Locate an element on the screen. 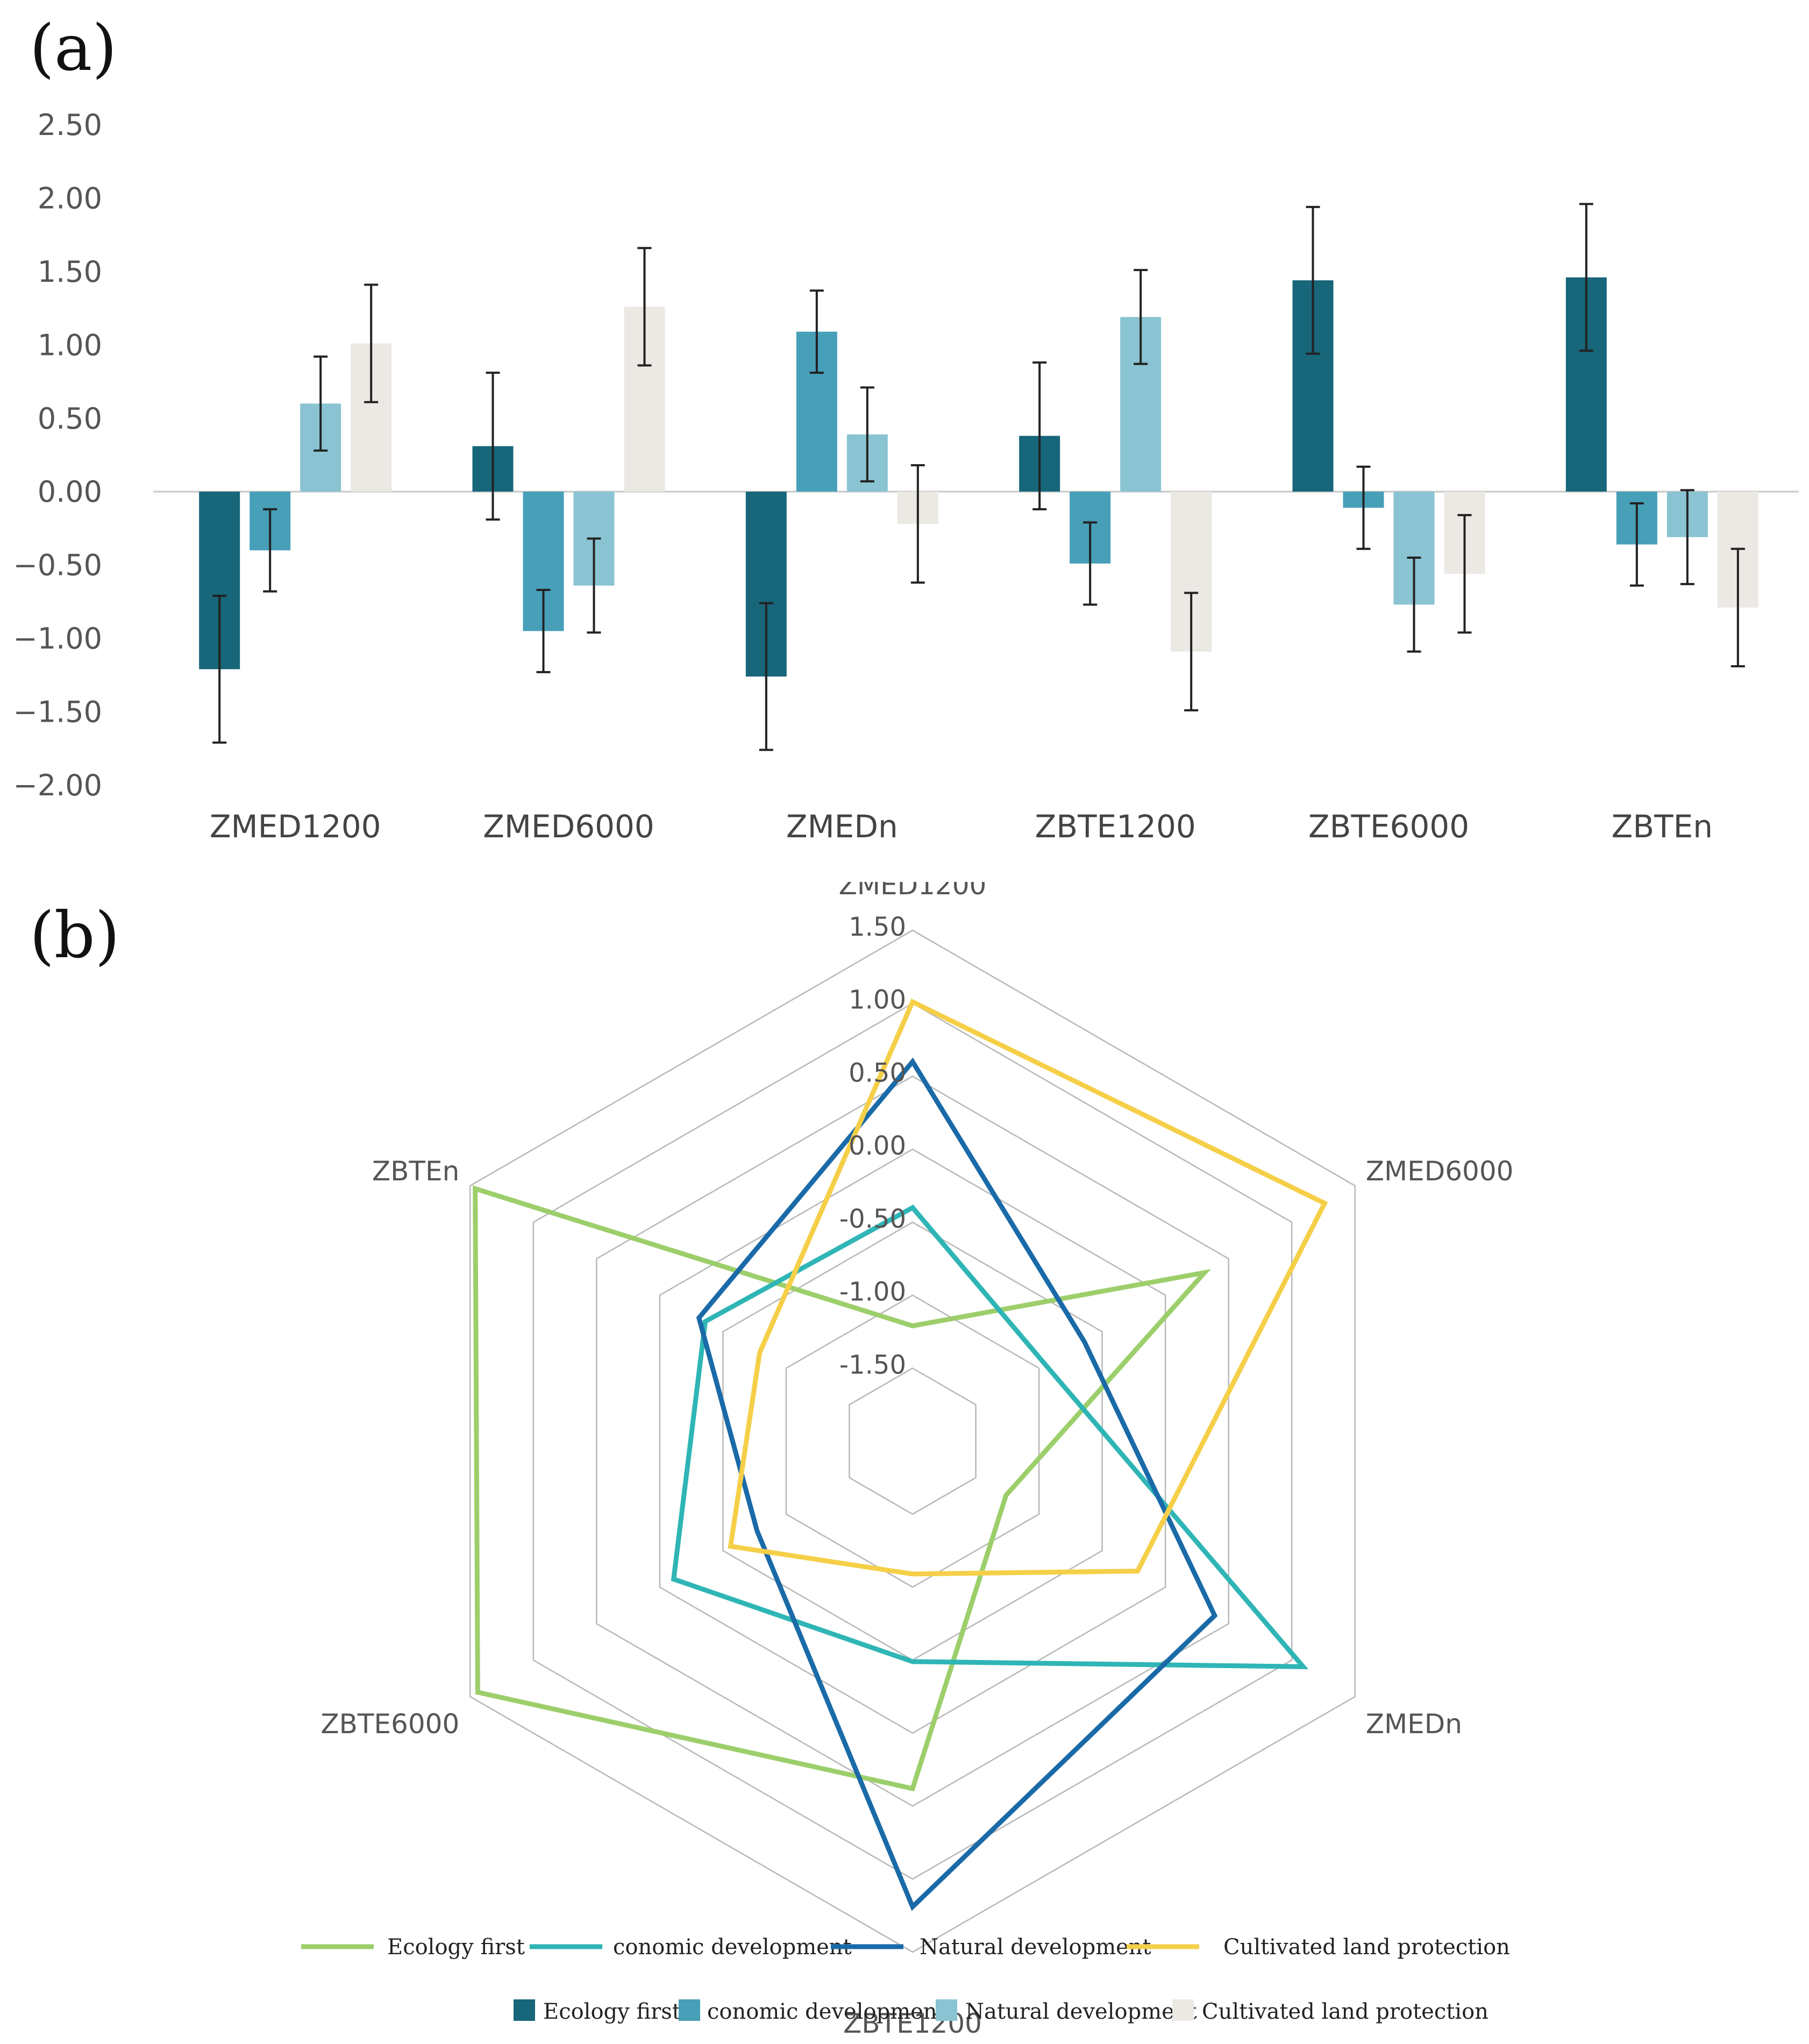  panel-a-label: (a) is located at coordinates (73, 48).